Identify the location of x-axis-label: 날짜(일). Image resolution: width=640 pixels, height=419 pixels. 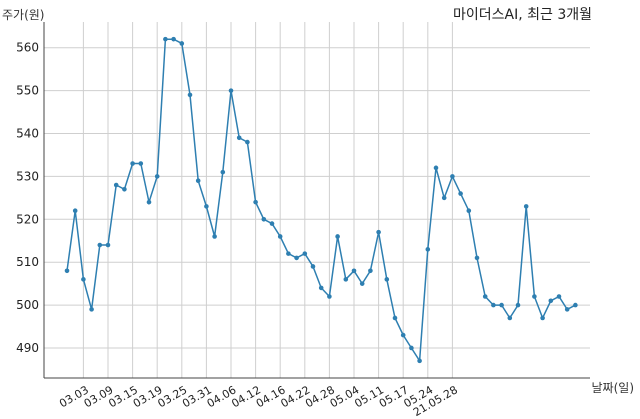
(612, 388).